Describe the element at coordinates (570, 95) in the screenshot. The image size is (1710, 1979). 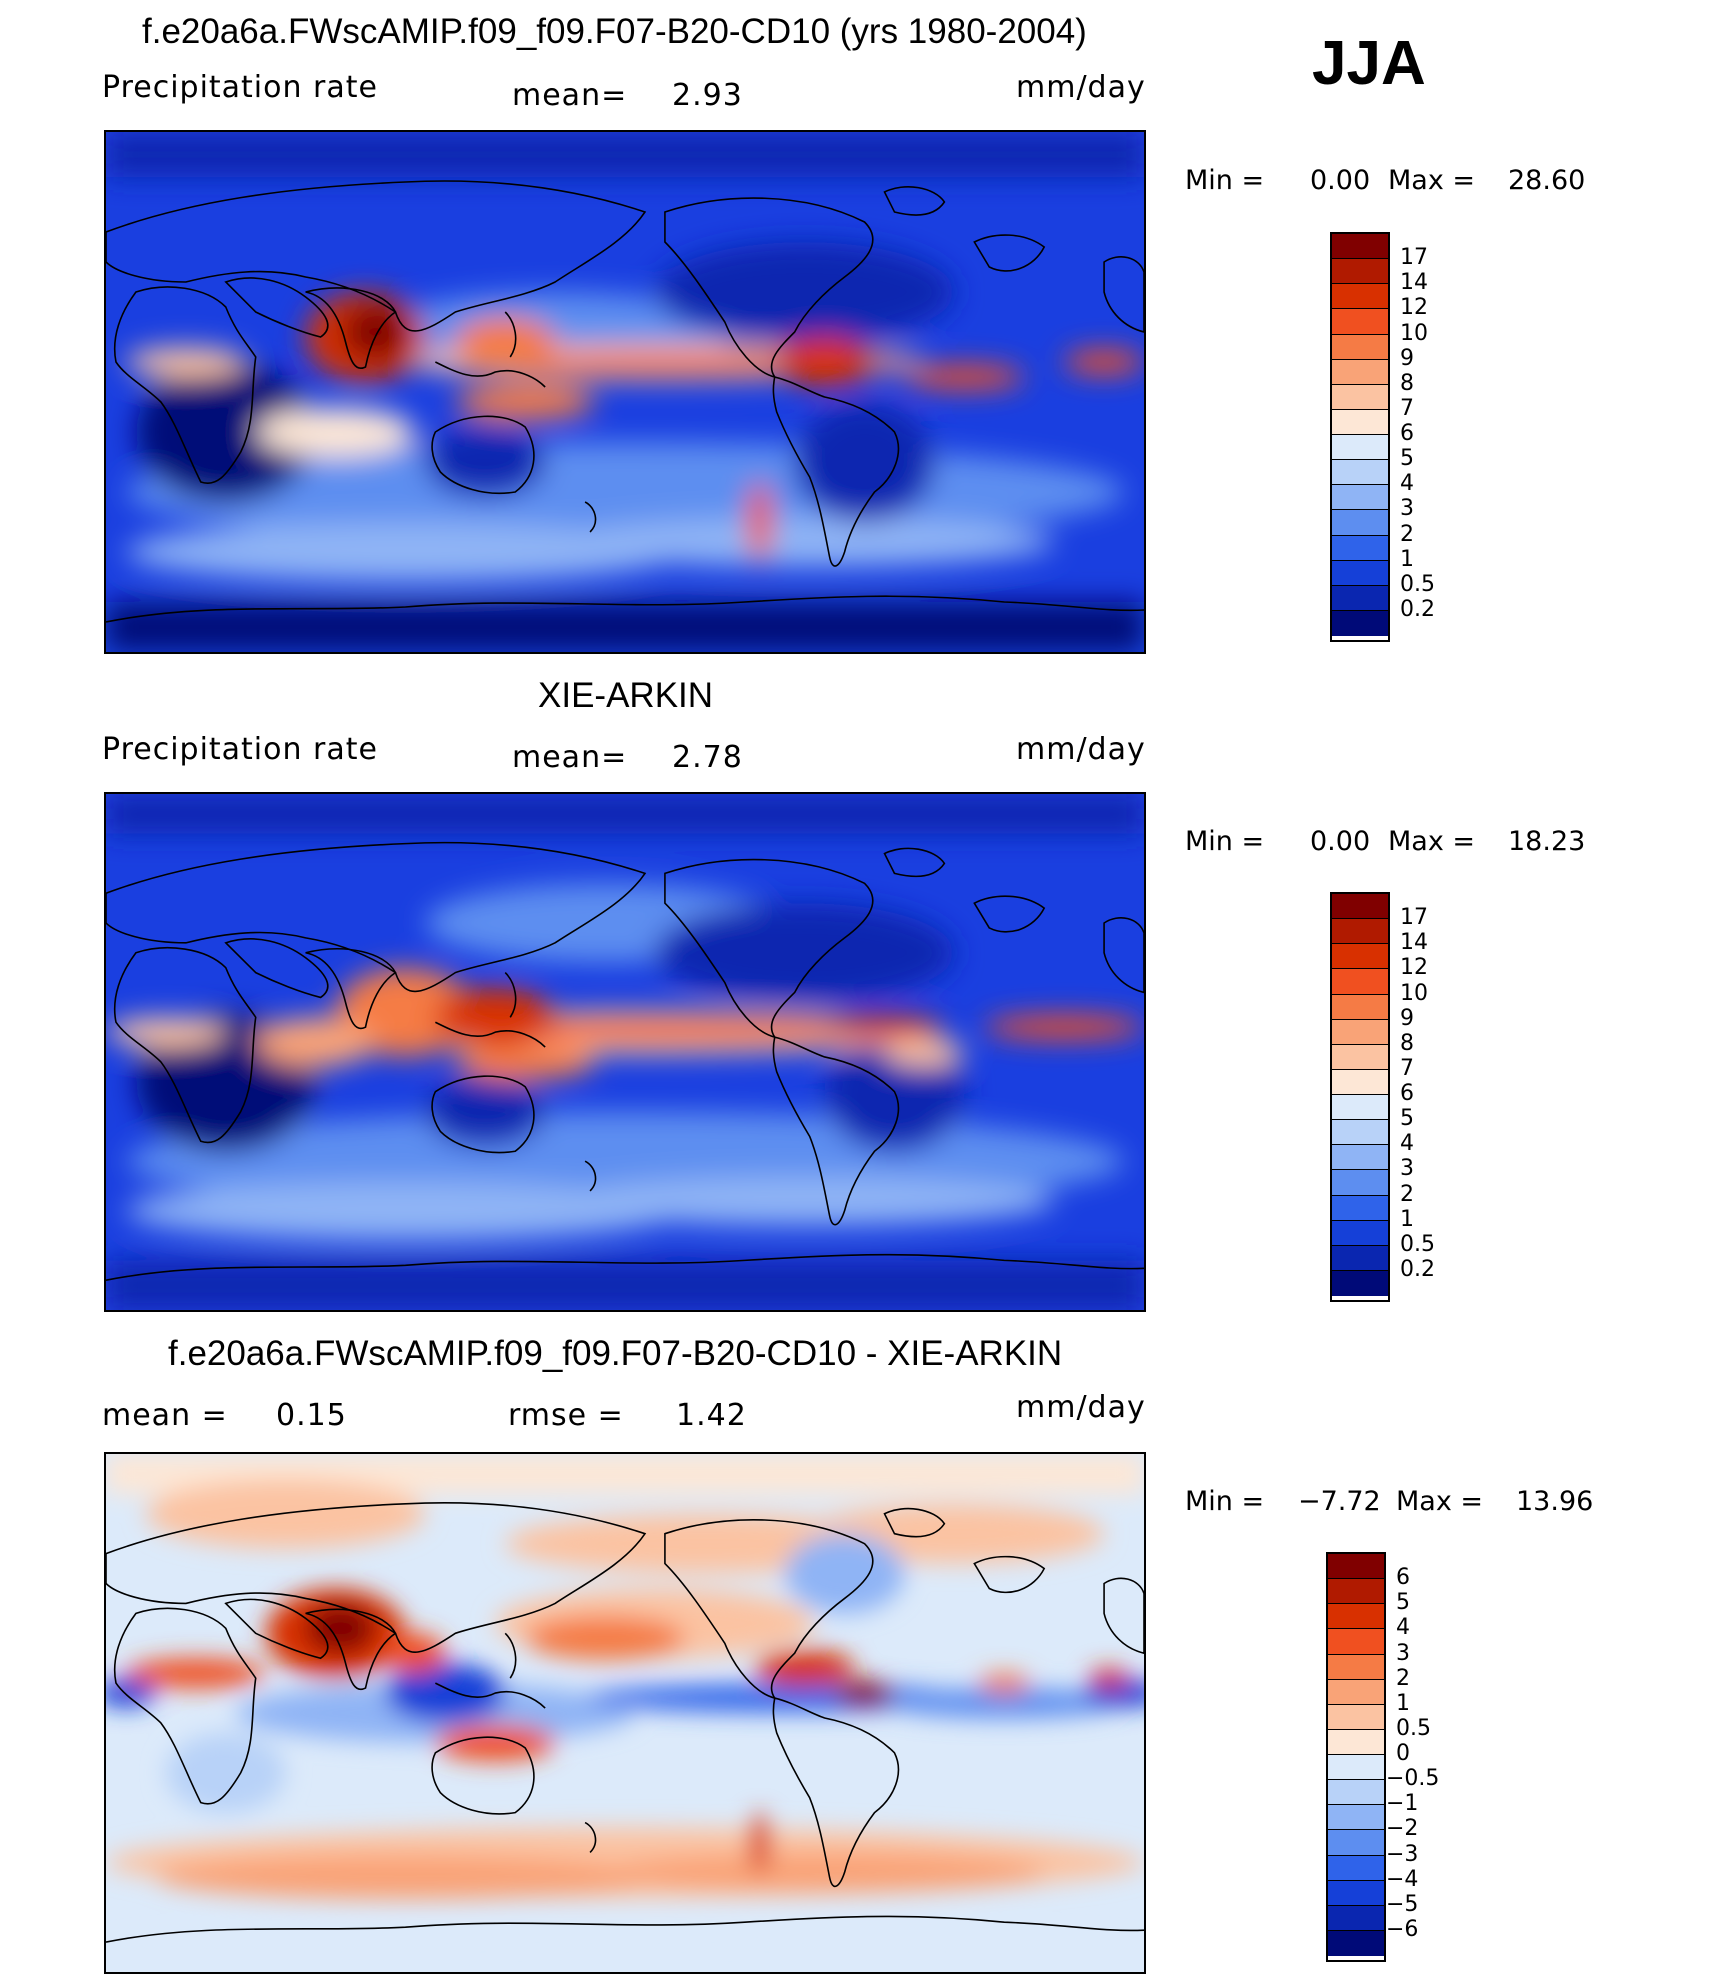
I see `panel-1-mean-label: mean=` at that location.